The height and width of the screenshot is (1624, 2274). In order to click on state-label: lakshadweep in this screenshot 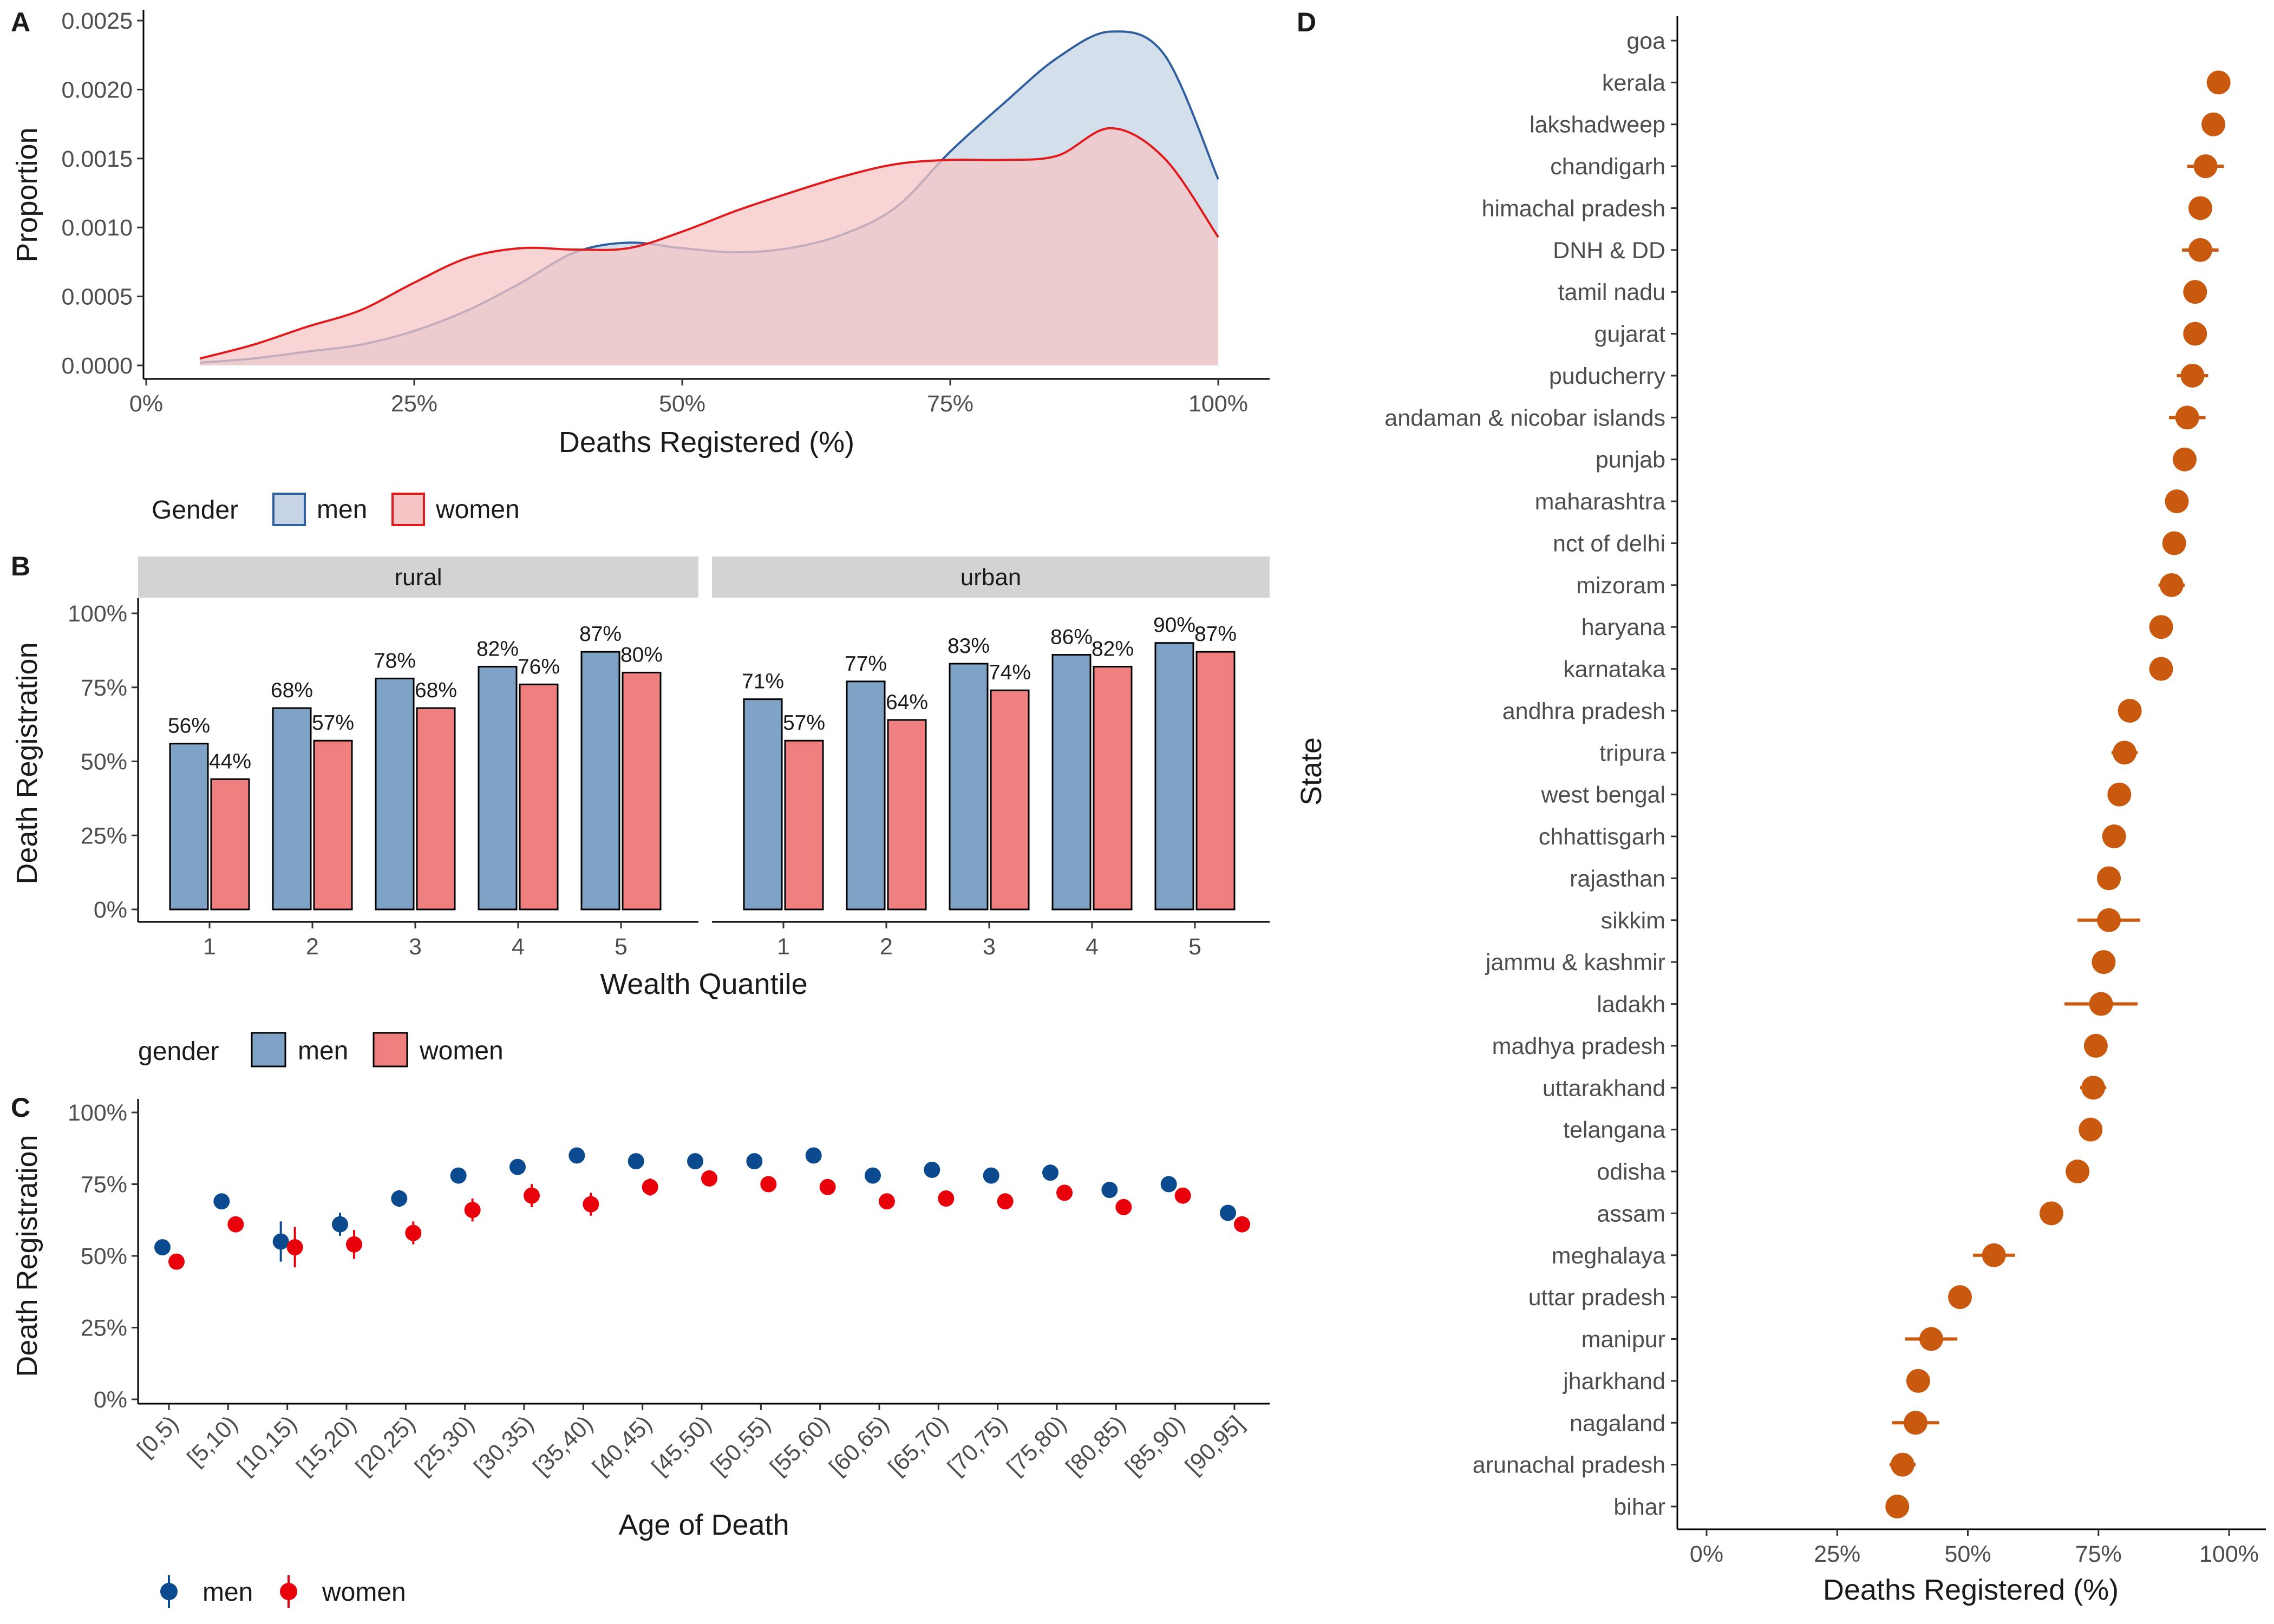, I will do `click(1598, 125)`.